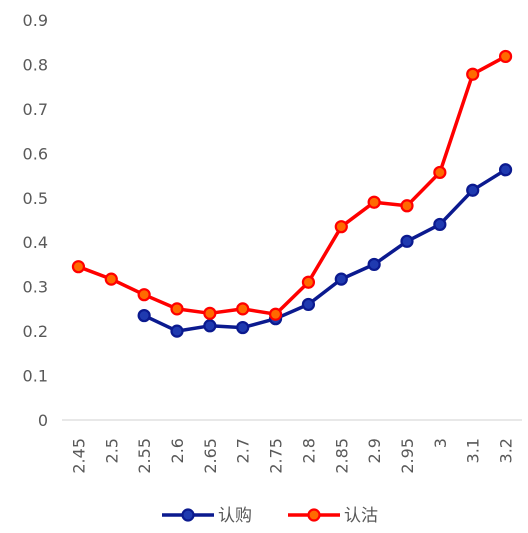  I want to click on x-tick-label: 3, so click(440, 443).